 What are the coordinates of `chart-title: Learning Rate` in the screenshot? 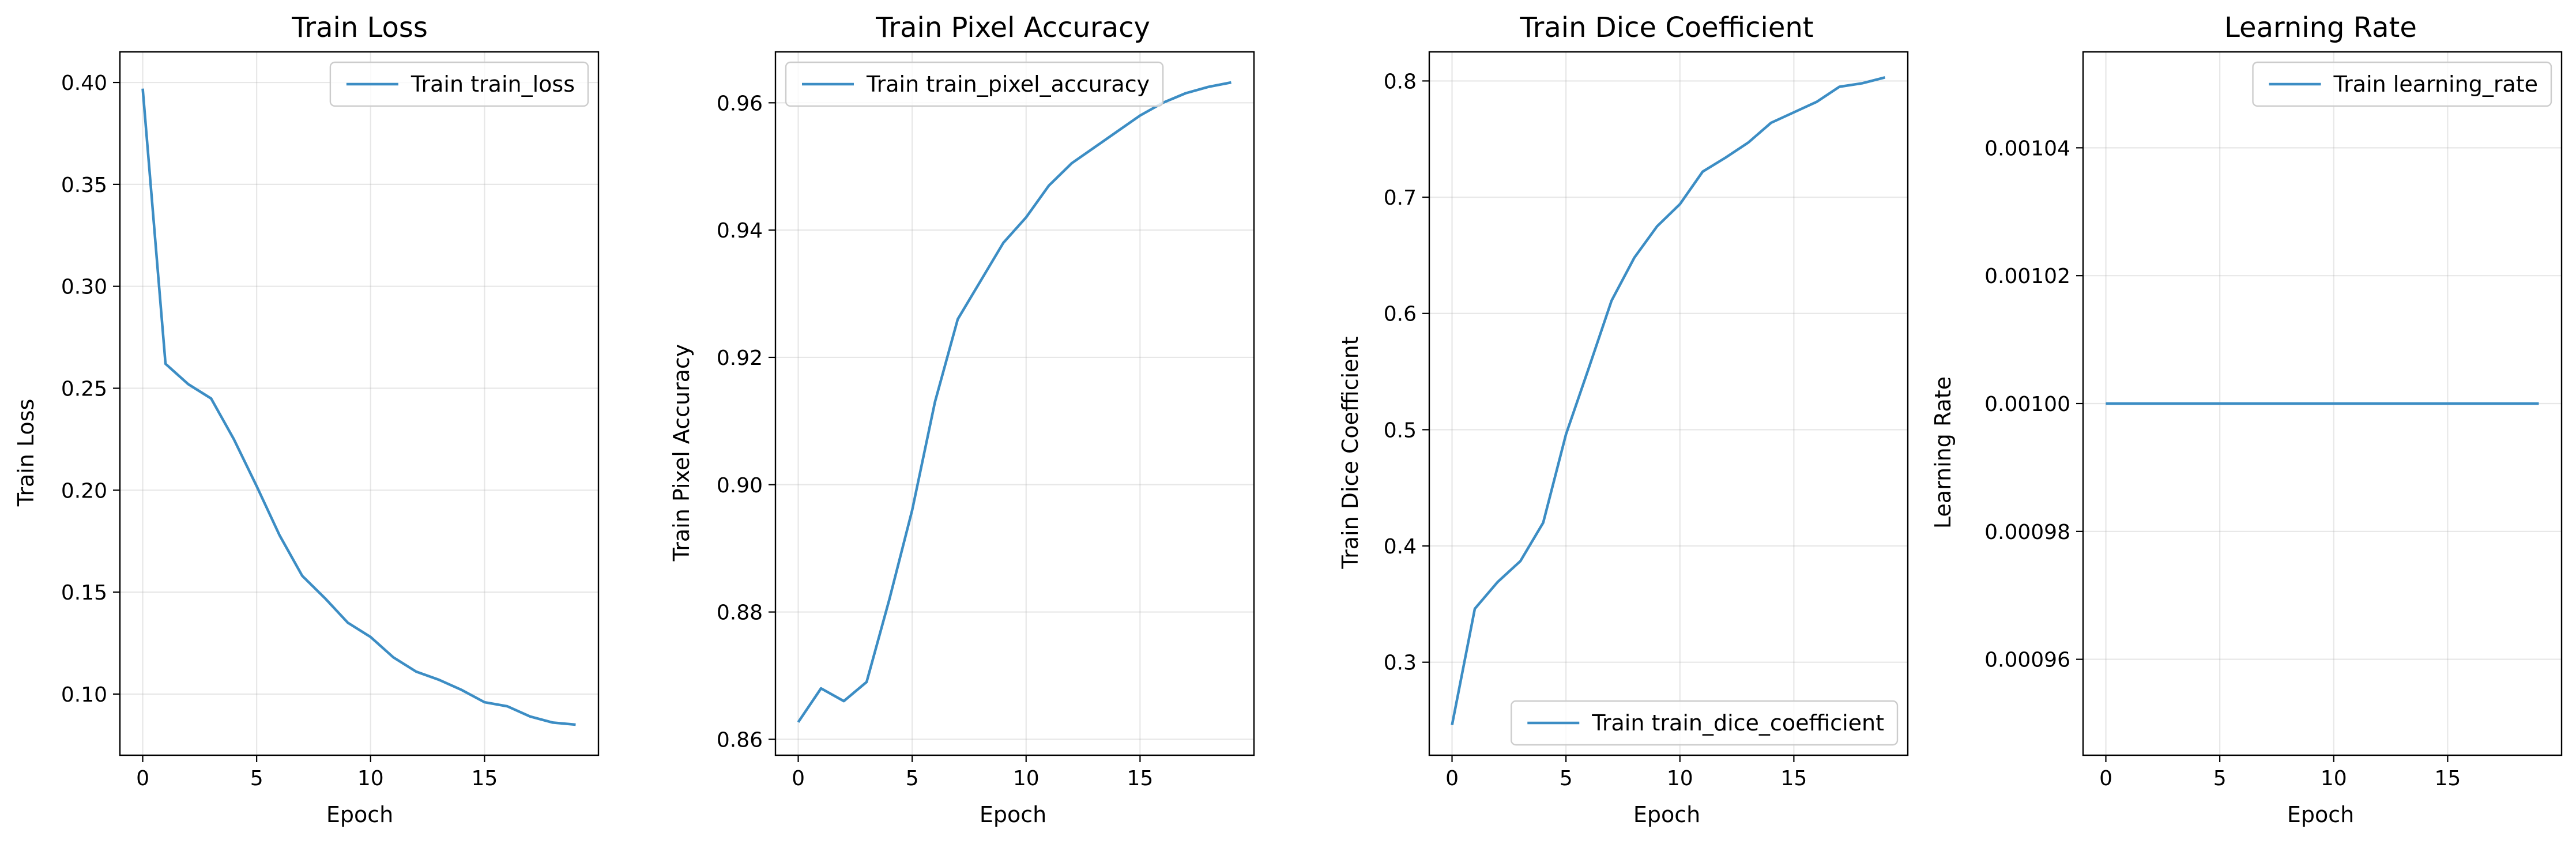 It's located at (2320, 28).